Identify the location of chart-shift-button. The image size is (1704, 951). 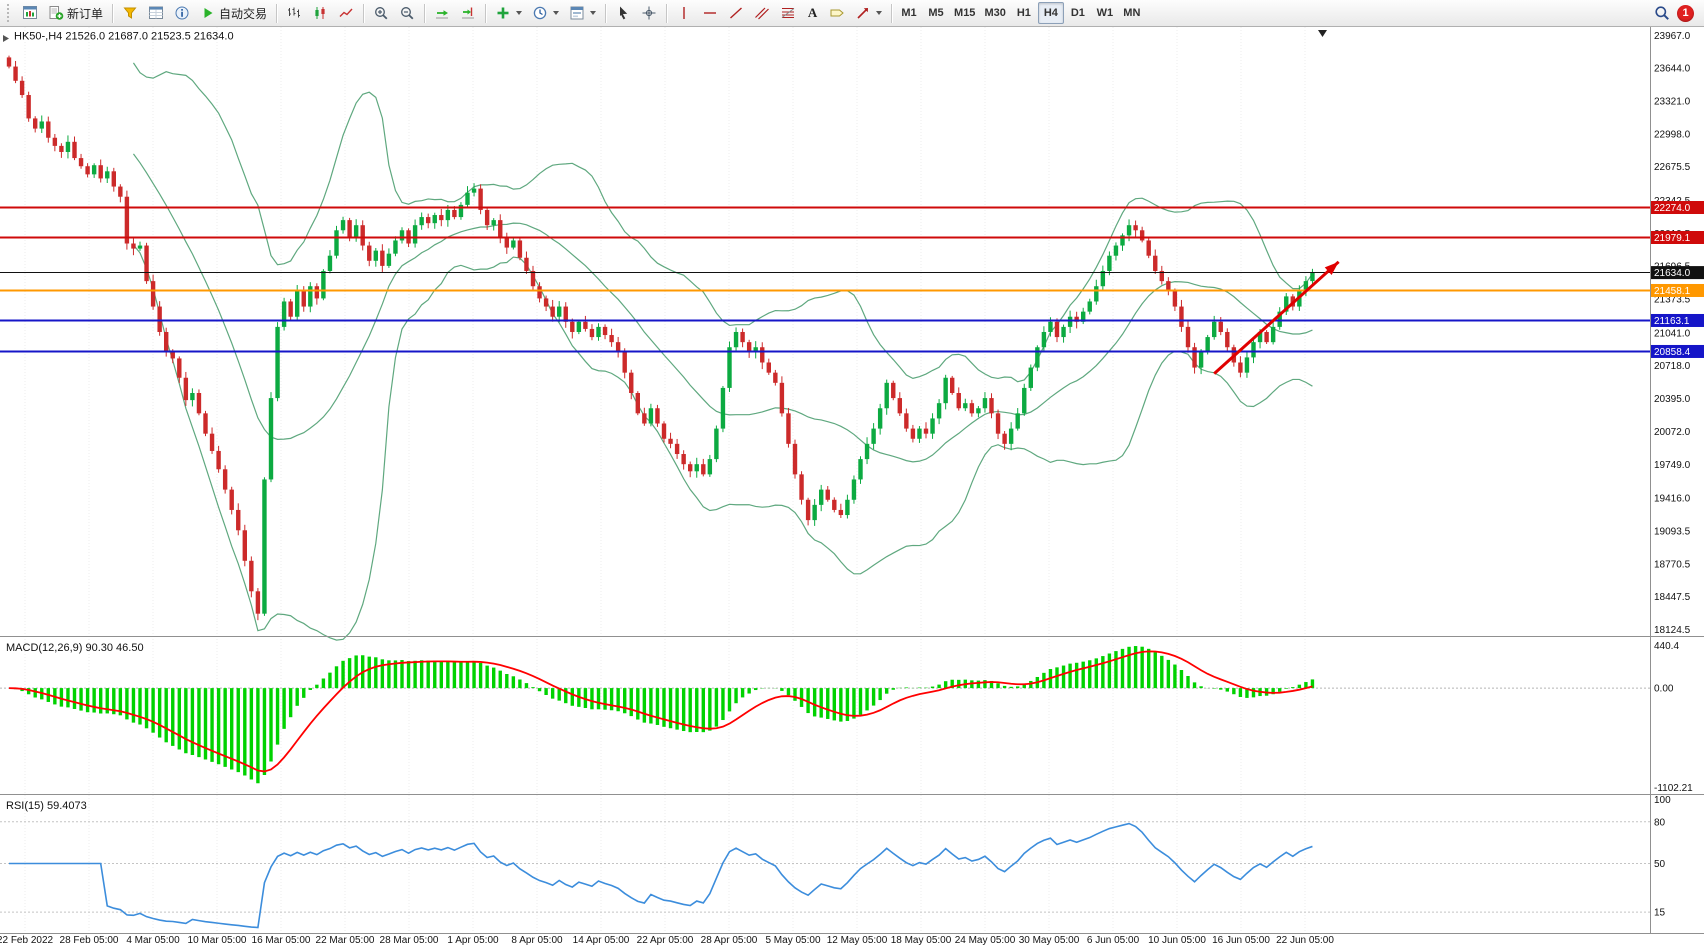
(468, 13).